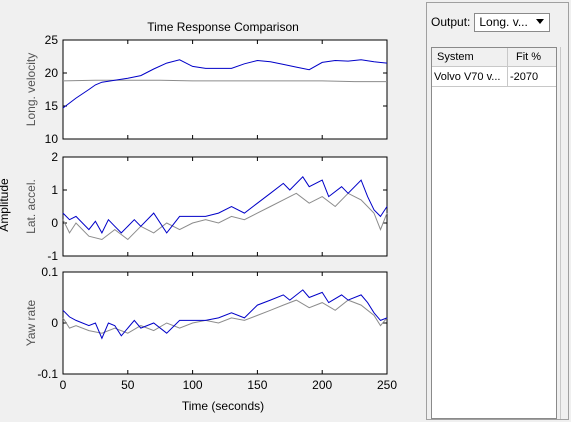  Describe the element at coordinates (540, 21) in the screenshot. I see `chevron-down-icon` at that location.